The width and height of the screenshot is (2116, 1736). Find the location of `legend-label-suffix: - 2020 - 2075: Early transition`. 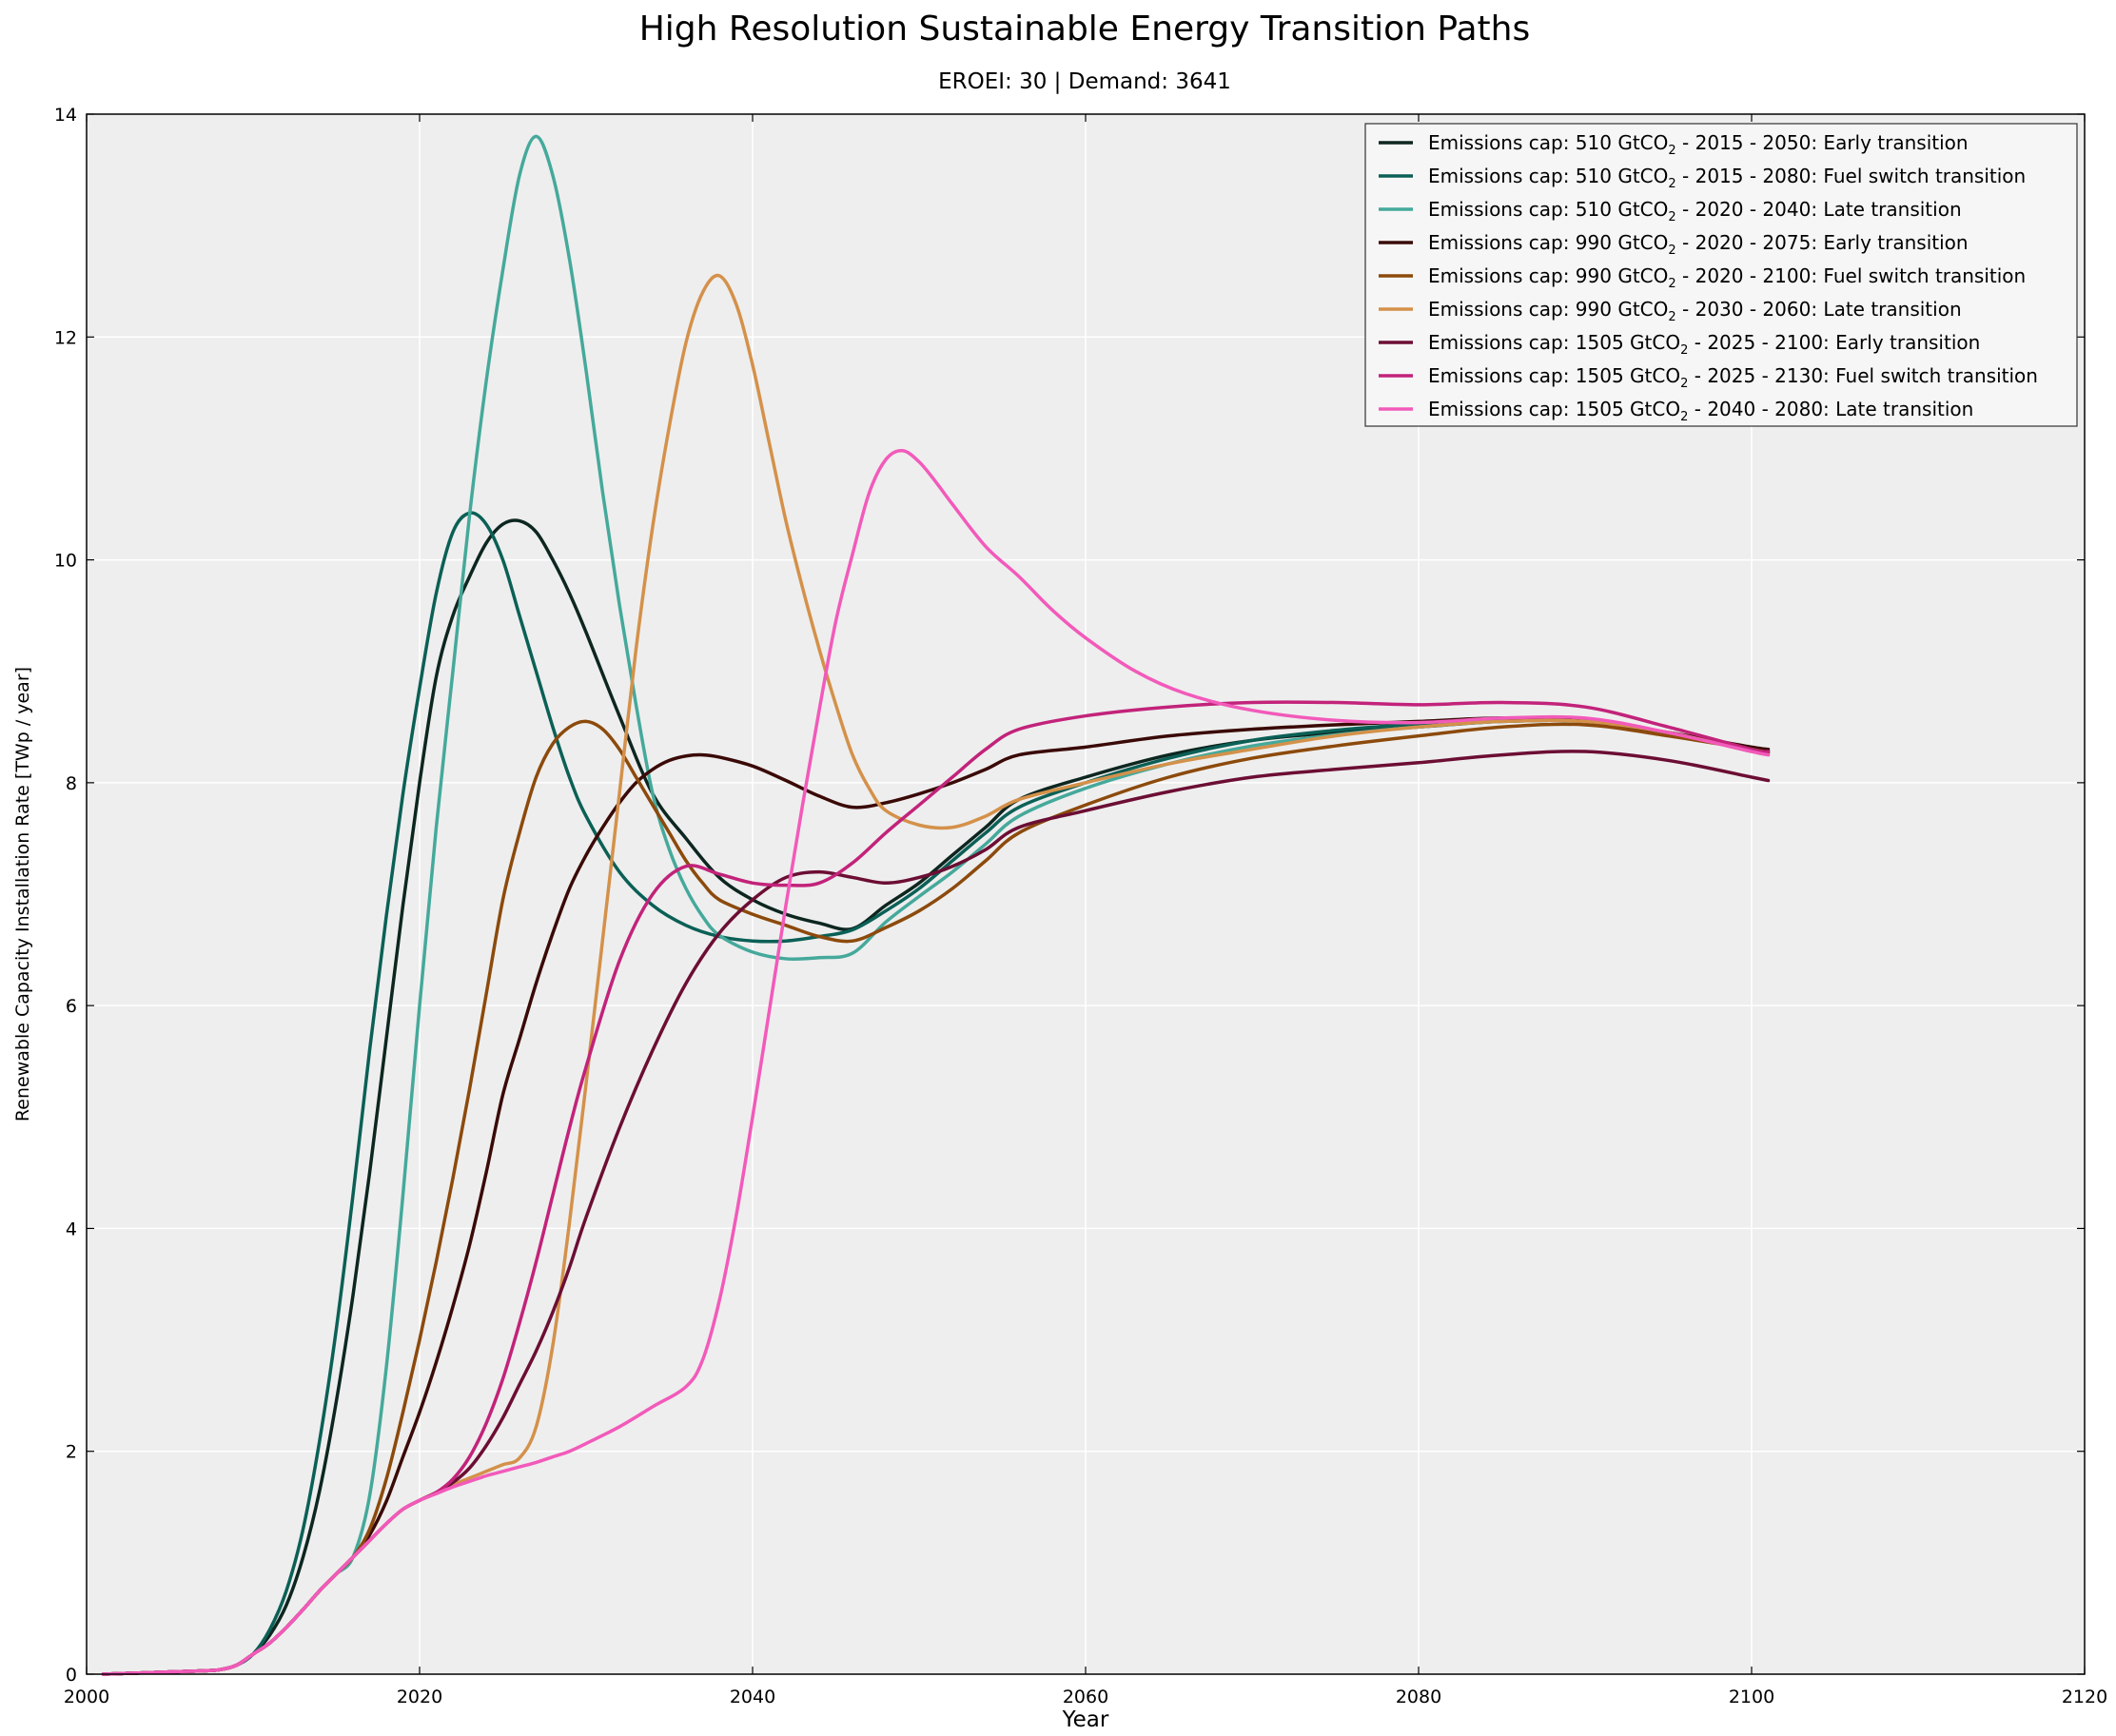

legend-label-suffix: - 2020 - 2075: Early transition is located at coordinates (1822, 243).